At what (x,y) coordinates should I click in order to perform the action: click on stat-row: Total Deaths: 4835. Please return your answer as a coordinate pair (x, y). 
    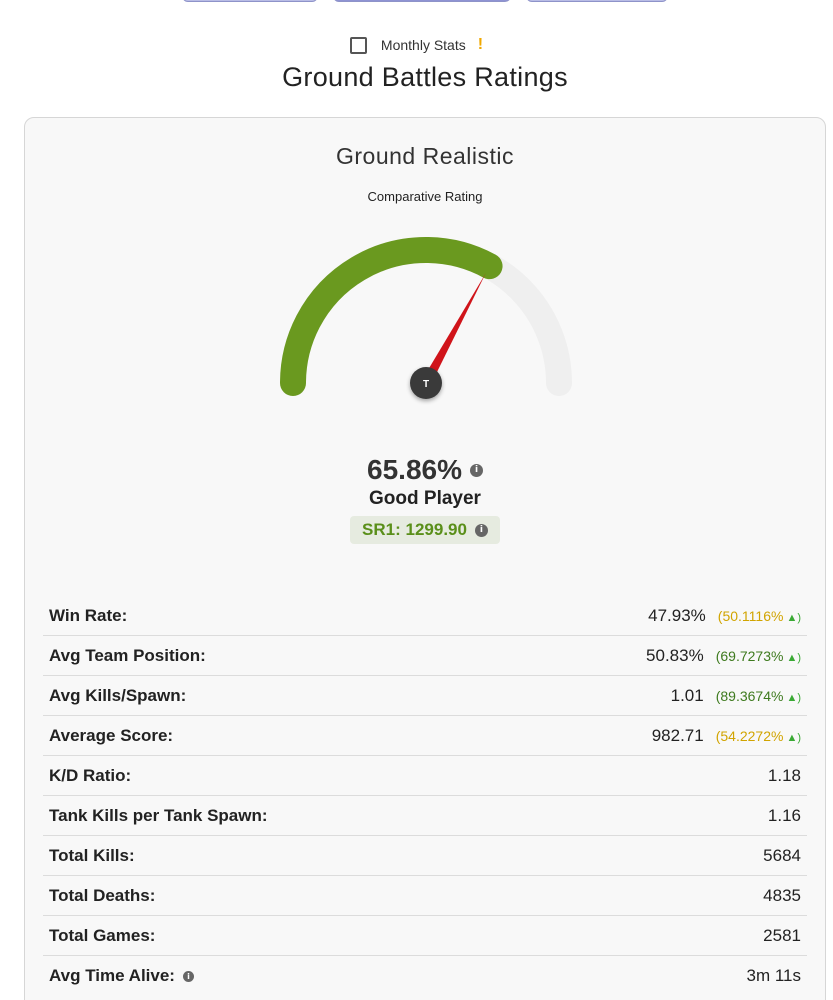
    Looking at the image, I should click on (425, 896).